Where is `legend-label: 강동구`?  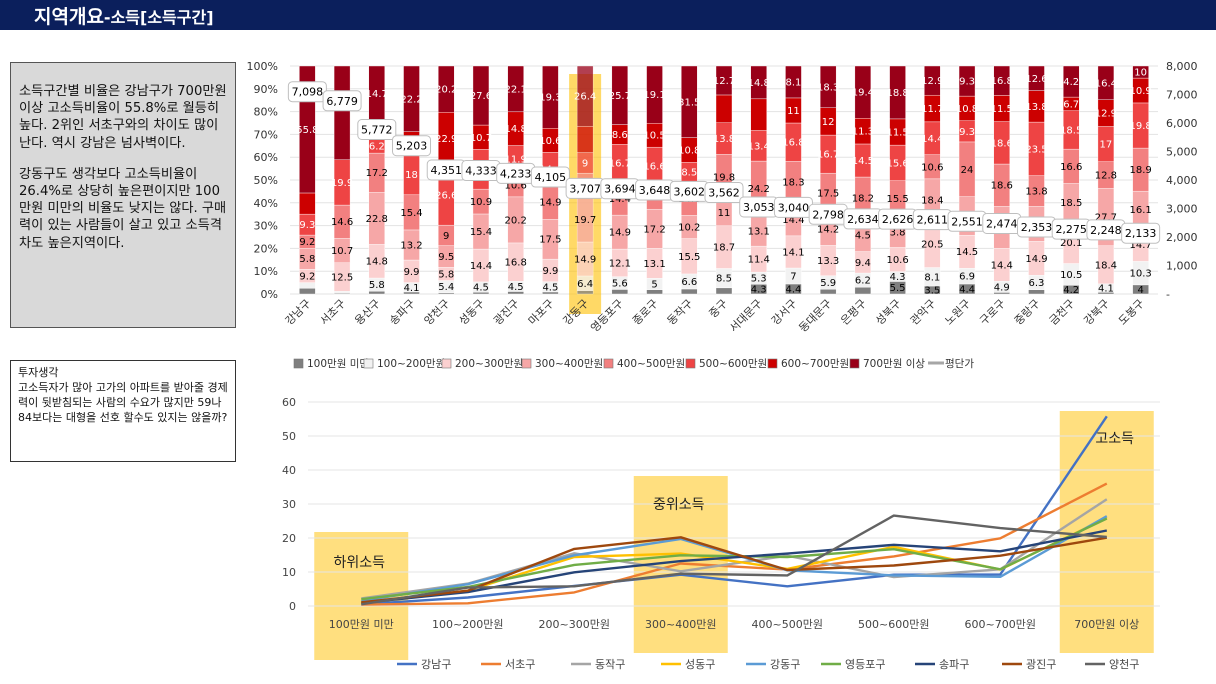
legend-label: 강동구 is located at coordinates (785, 664).